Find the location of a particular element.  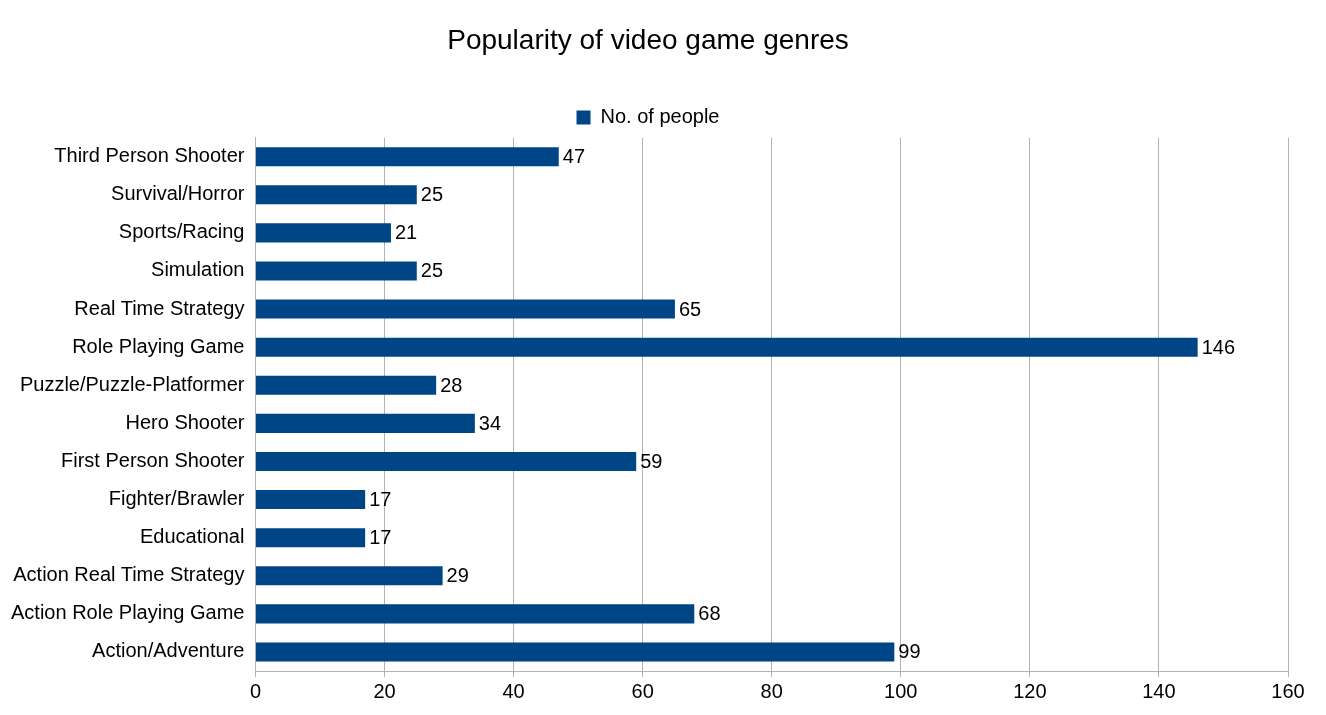

data-label: 146 is located at coordinates (1218, 346).